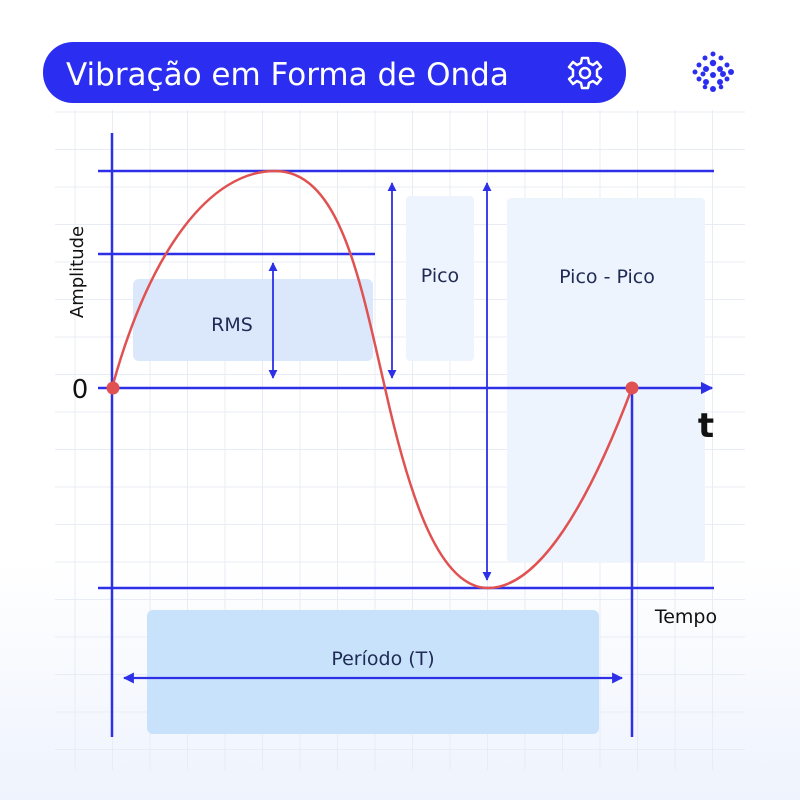 This screenshot has height=800, width=800. What do you see at coordinates (287, 75) in the screenshot?
I see `page-title: Vibração em Forma de Onda` at bounding box center [287, 75].